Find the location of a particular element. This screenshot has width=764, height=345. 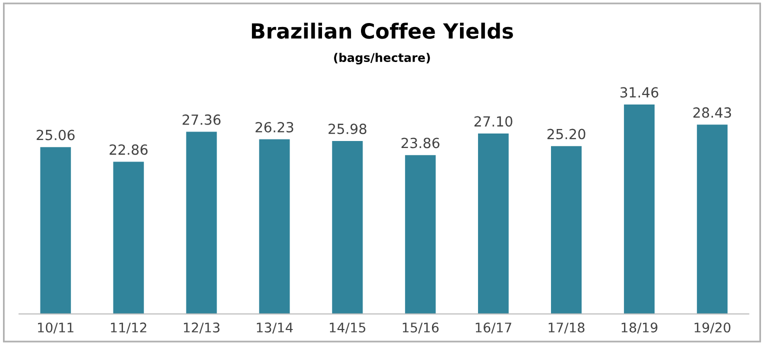

x-tick-label: 15/16 is located at coordinates (420, 328).